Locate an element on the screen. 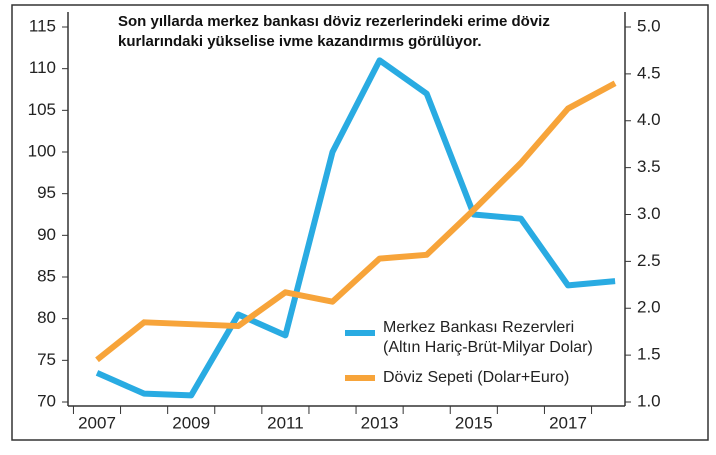 The height and width of the screenshot is (455, 716). x-tick-label: 2015 is located at coordinates (474, 422).